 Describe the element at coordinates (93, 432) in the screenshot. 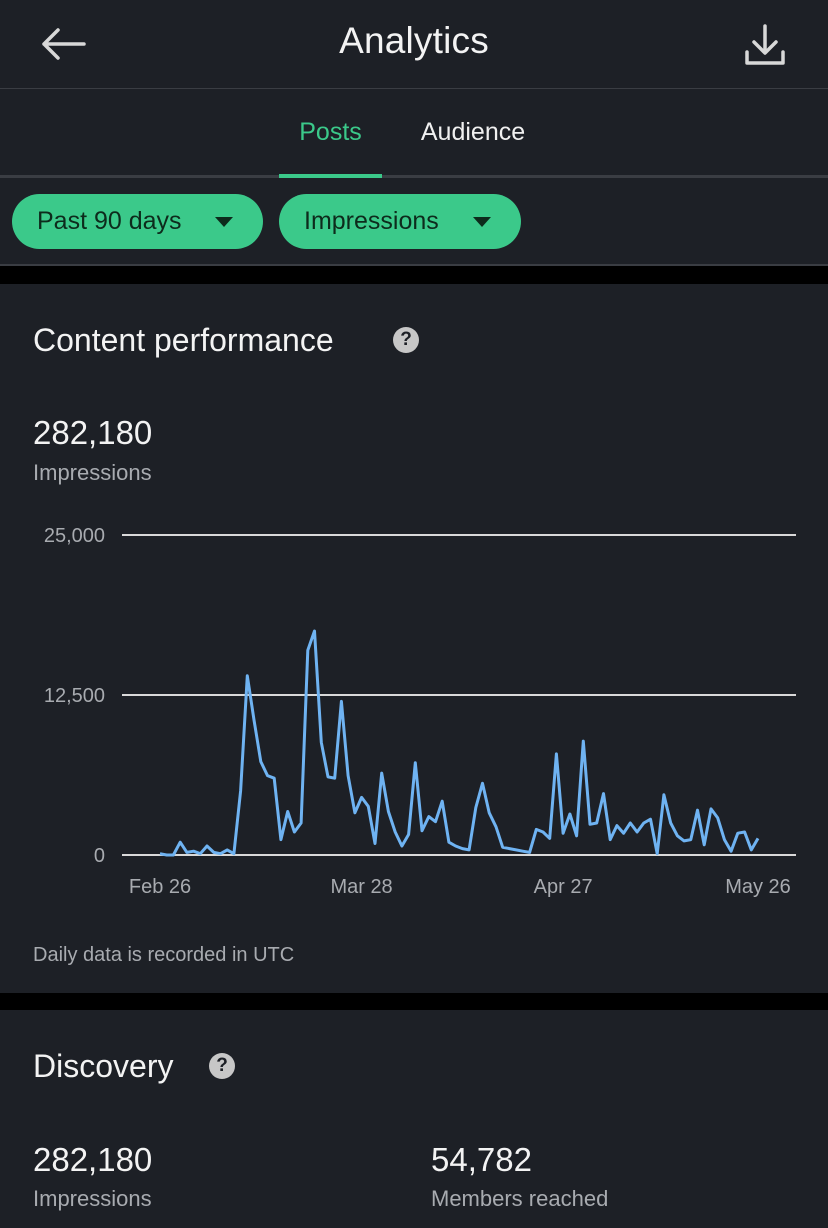

I see `total-impressions-value: 282,180` at that location.